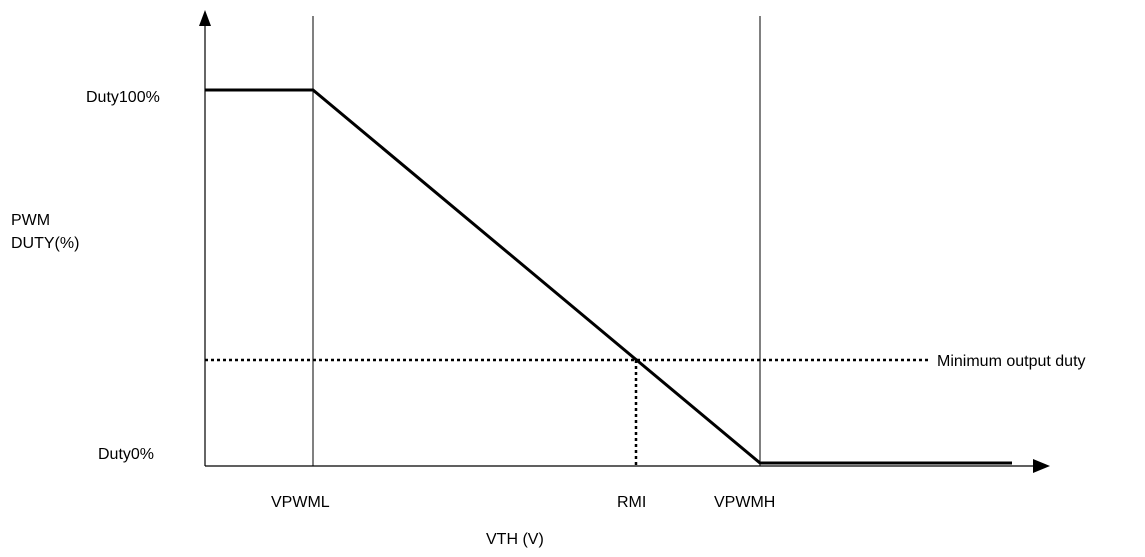 The width and height of the screenshot is (1145, 557). Describe the element at coordinates (205, 18) in the screenshot. I see `y-axis-arrow-icon` at that location.